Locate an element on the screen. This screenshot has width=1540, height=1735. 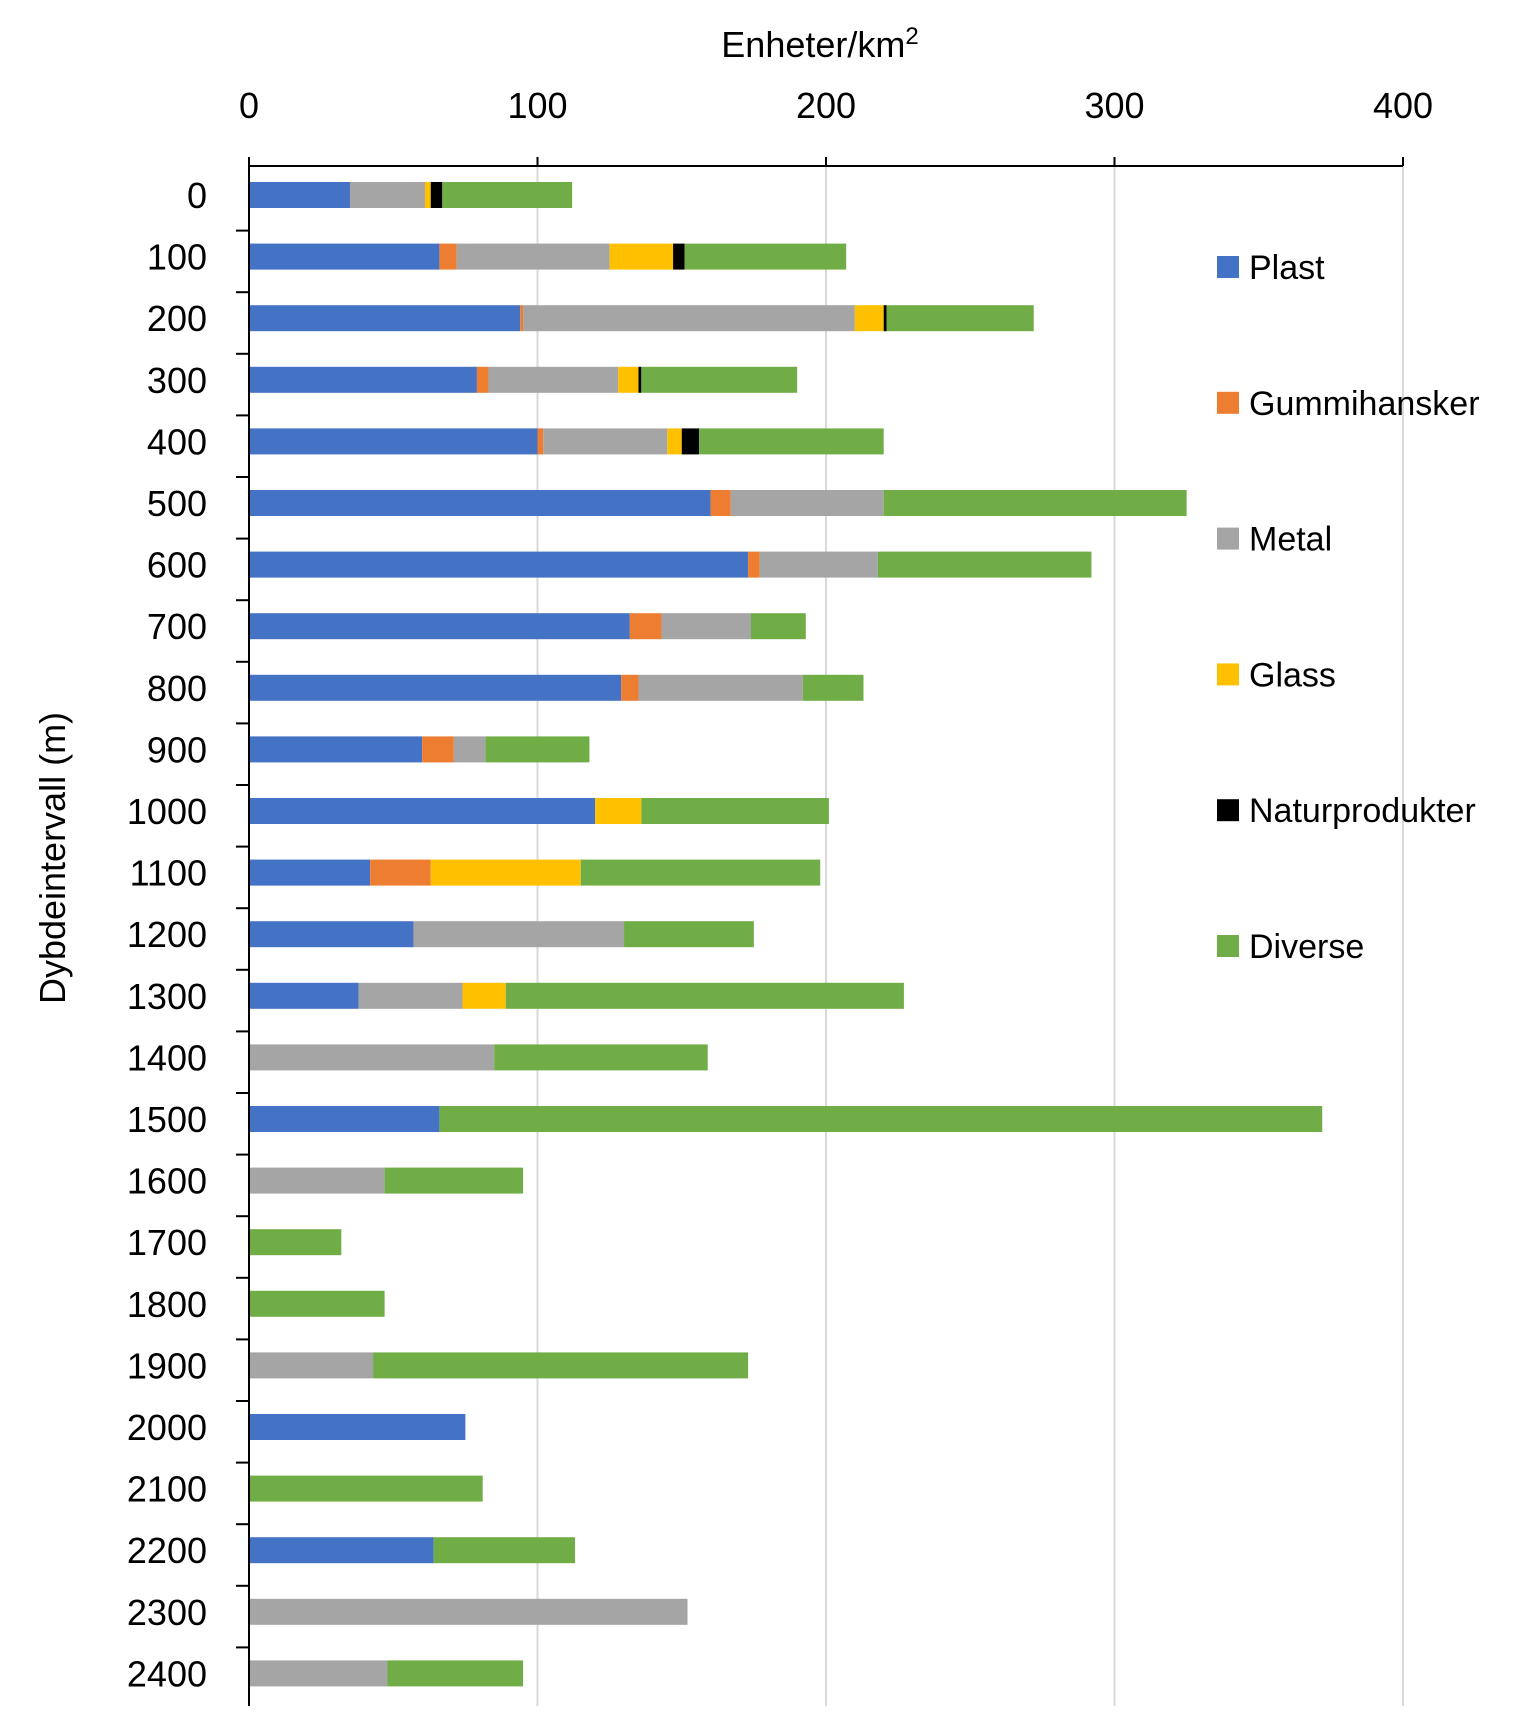
y-tick-label: 700 is located at coordinates (177, 626).